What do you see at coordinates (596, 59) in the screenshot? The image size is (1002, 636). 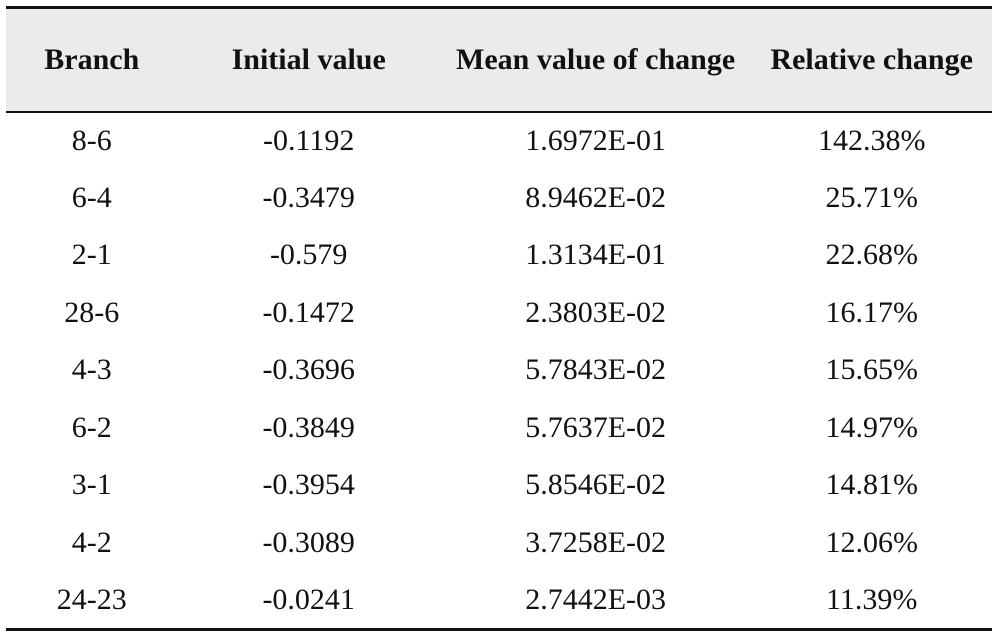 I see `header-mean-value-of-change: Mean value of change` at bounding box center [596, 59].